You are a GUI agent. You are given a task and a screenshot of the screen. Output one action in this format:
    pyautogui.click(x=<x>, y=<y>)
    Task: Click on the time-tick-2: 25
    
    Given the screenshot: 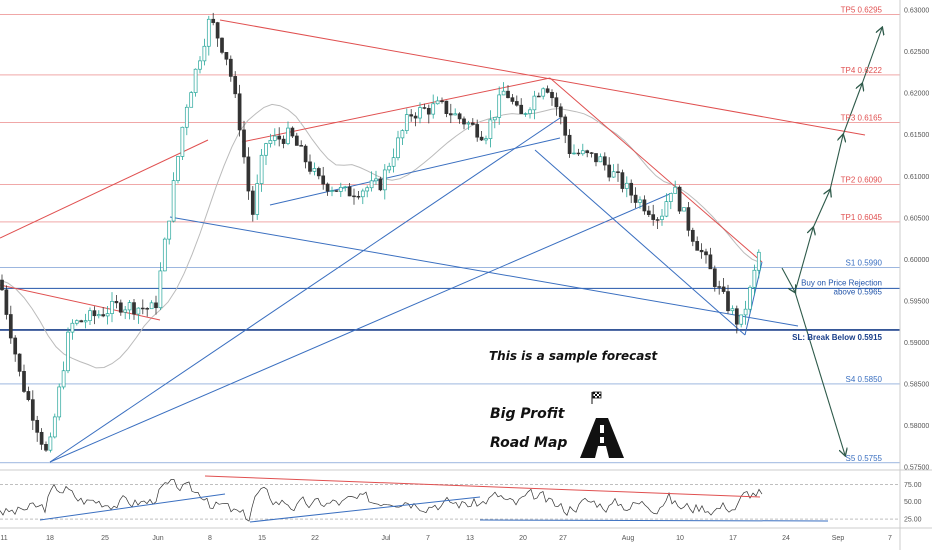 What is the action you would take?
    pyautogui.click(x=105, y=538)
    